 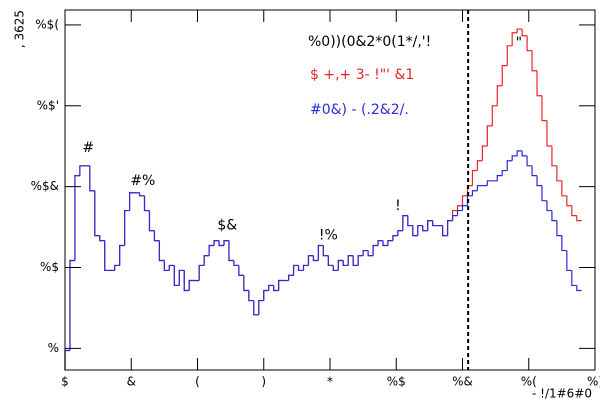 I want to click on x-tick-label: ), so click(x=263, y=382).